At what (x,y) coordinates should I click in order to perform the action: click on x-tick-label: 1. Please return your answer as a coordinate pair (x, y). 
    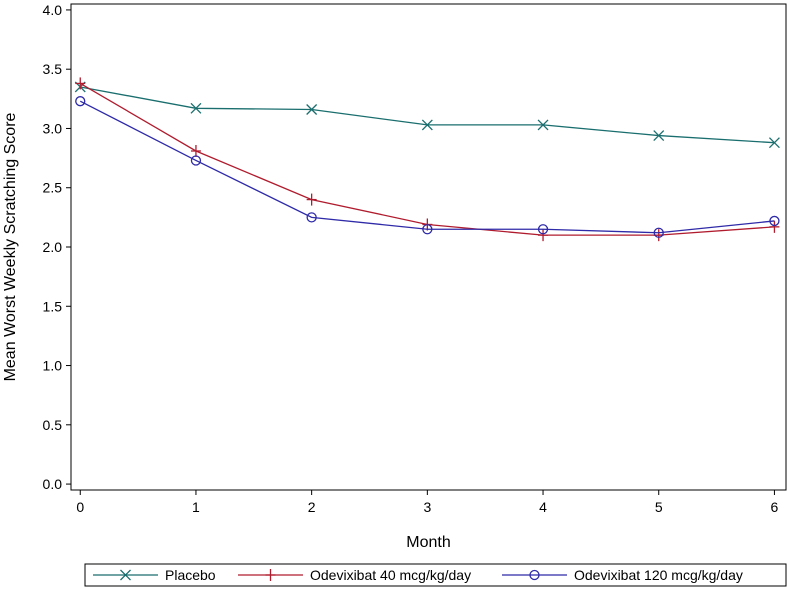
    Looking at the image, I should click on (196, 507).